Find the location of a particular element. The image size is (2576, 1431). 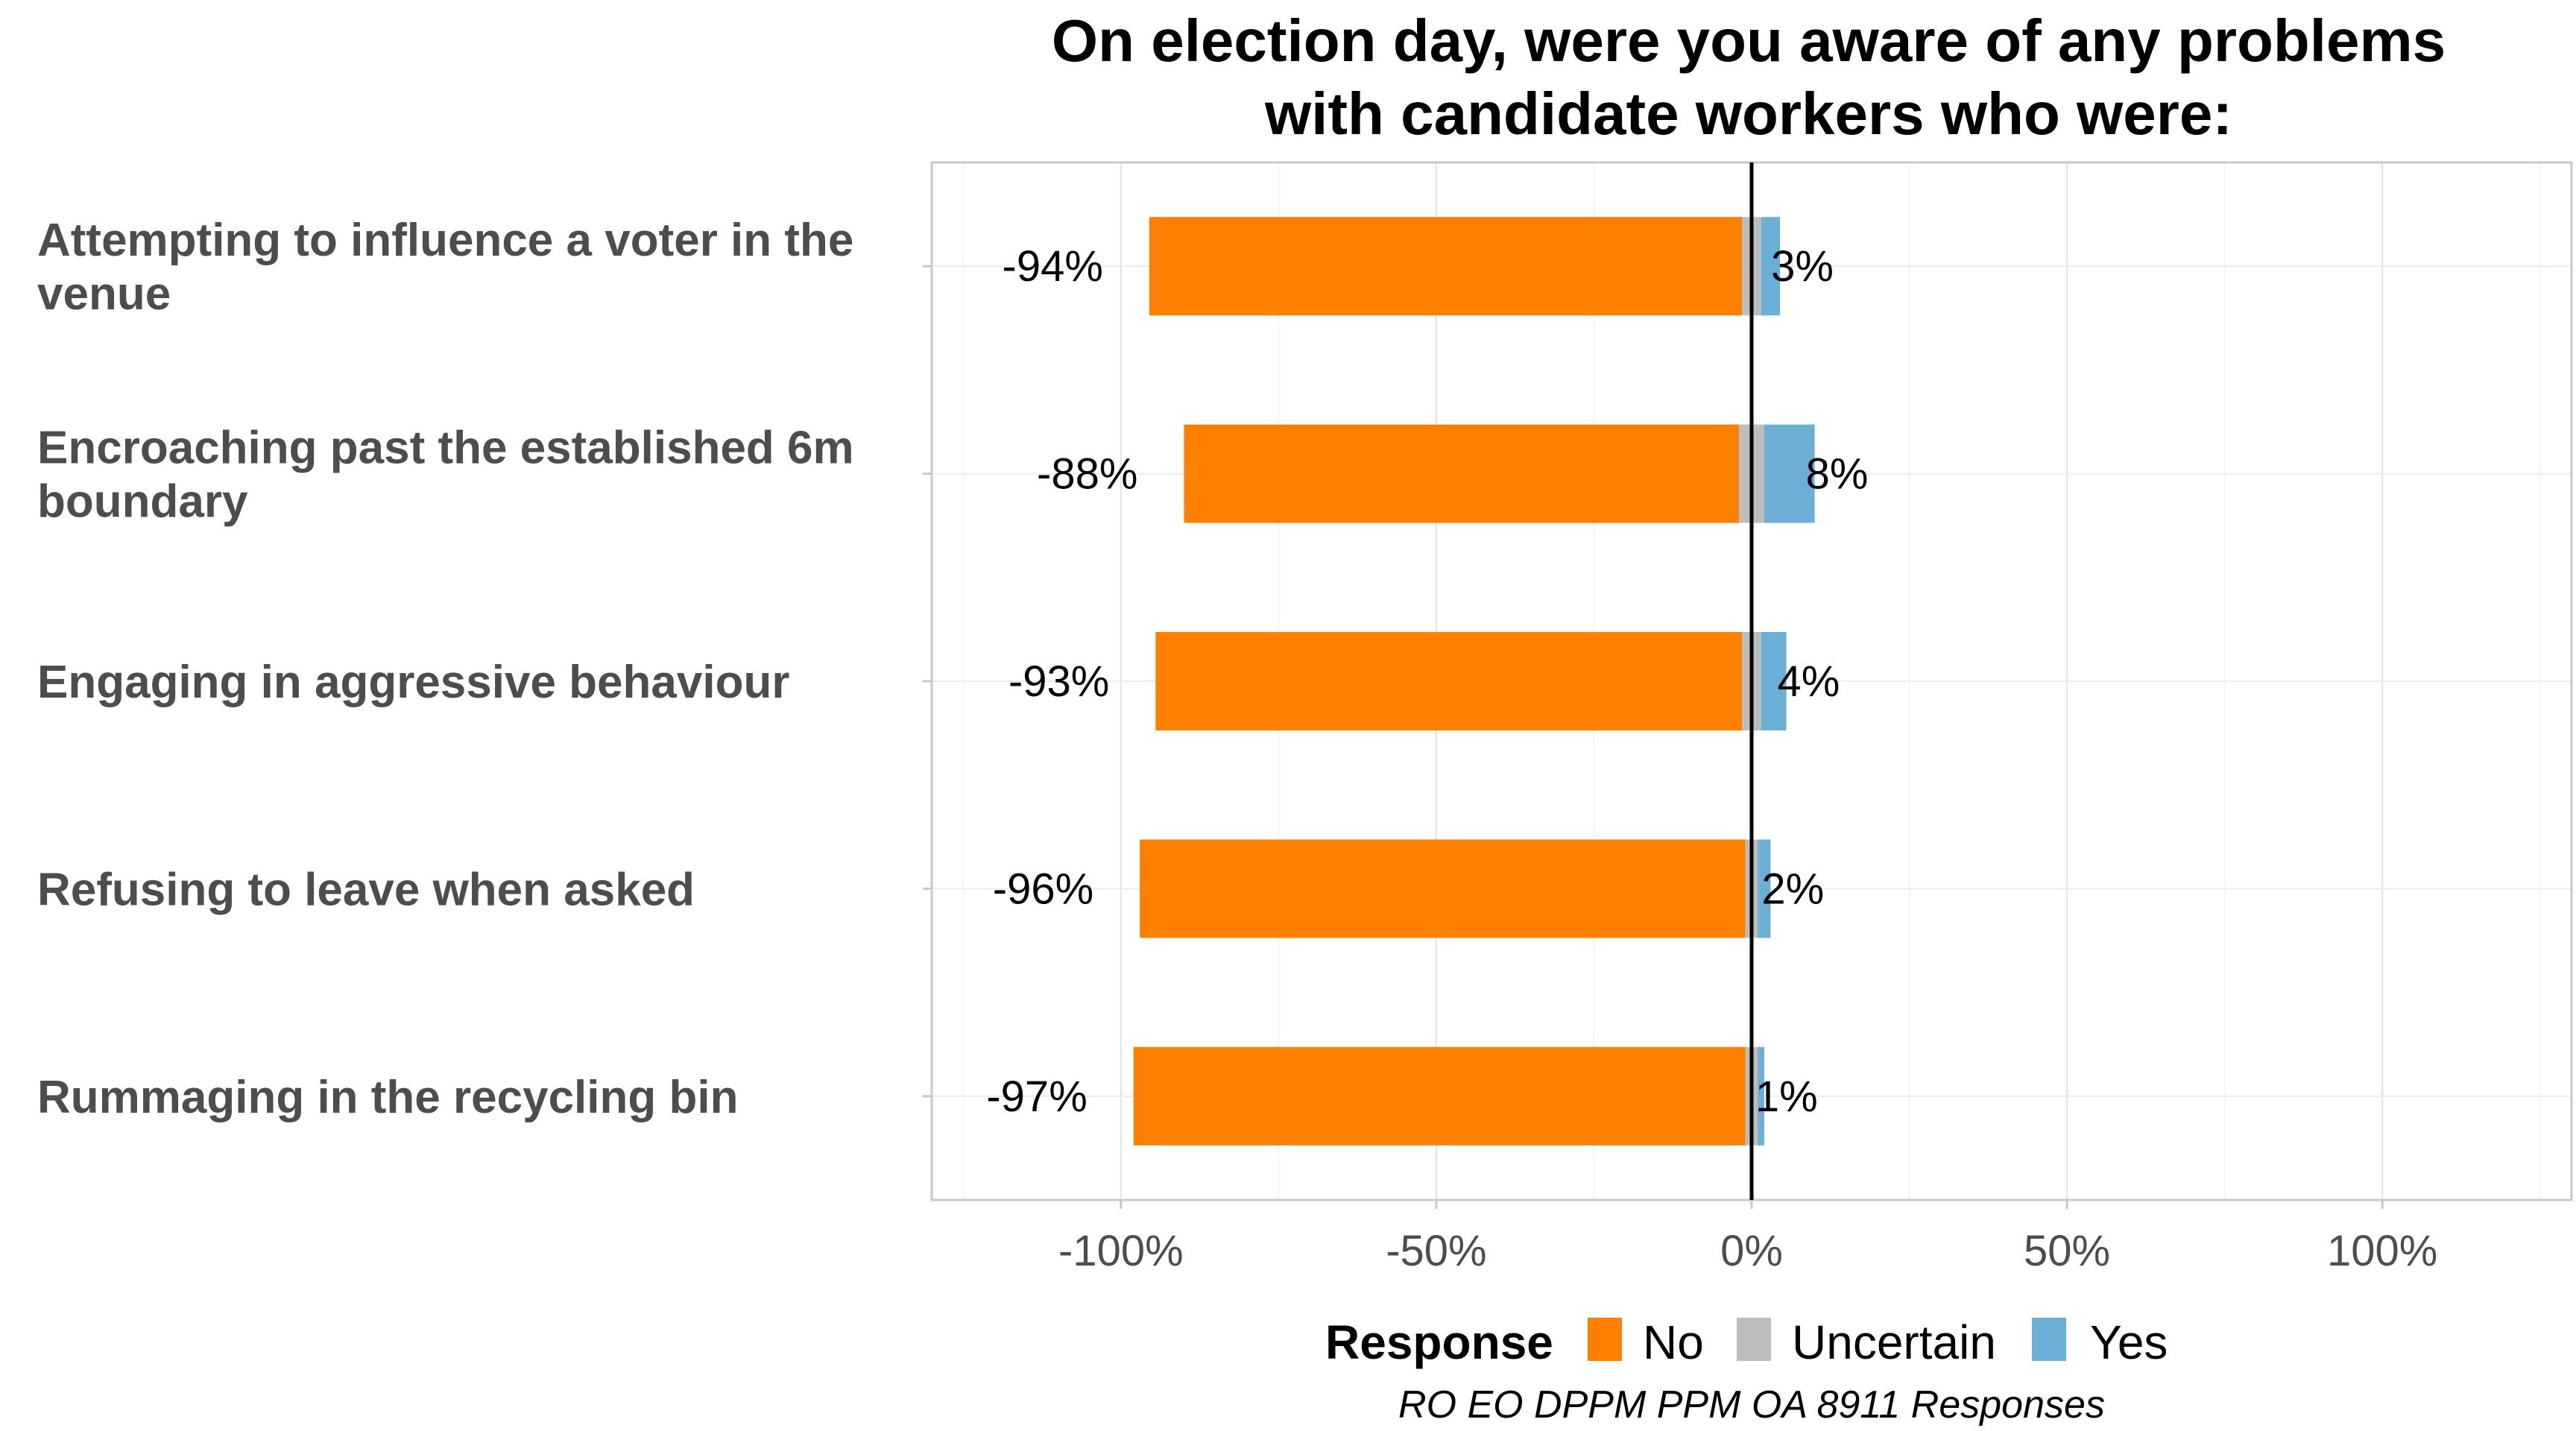

data-label-no: -93% is located at coordinates (1058, 682).